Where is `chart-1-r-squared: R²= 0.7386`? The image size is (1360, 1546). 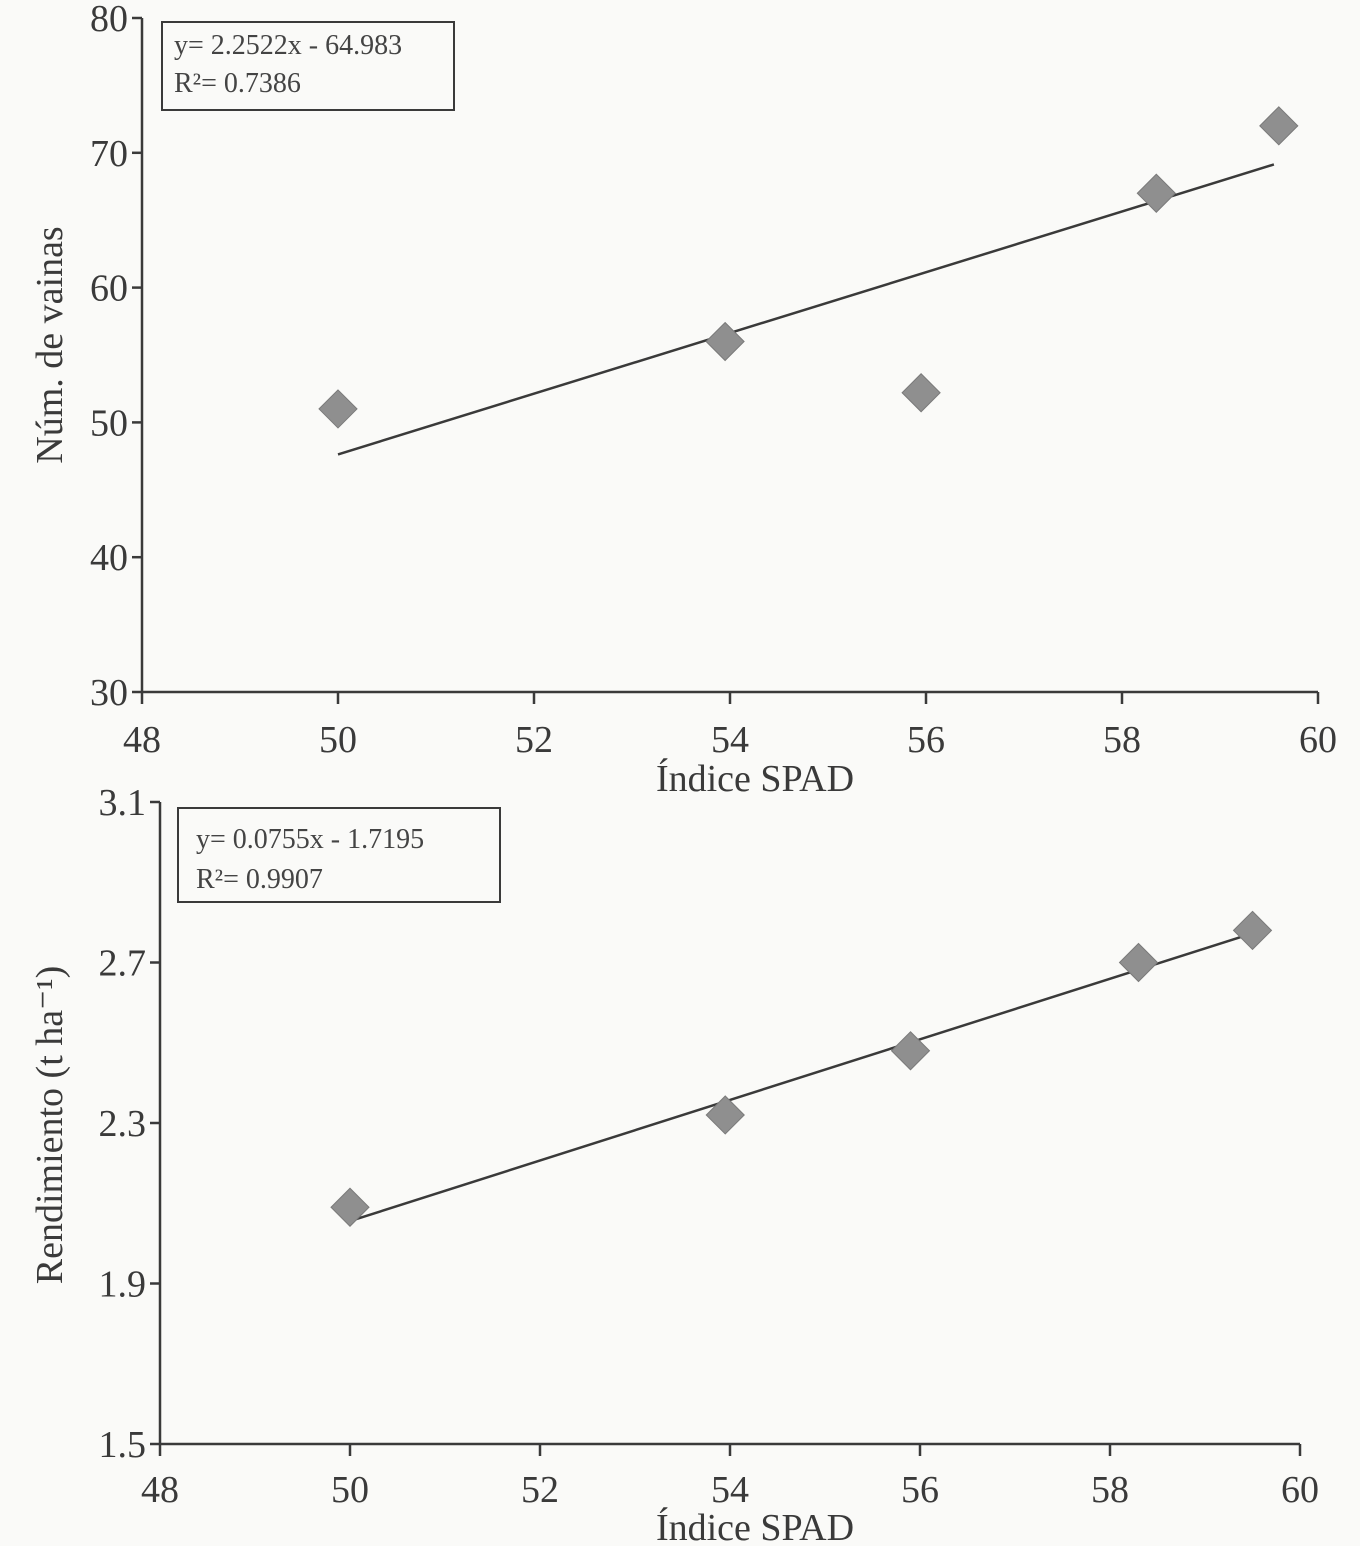 chart-1-r-squared: R²= 0.7386 is located at coordinates (237, 83).